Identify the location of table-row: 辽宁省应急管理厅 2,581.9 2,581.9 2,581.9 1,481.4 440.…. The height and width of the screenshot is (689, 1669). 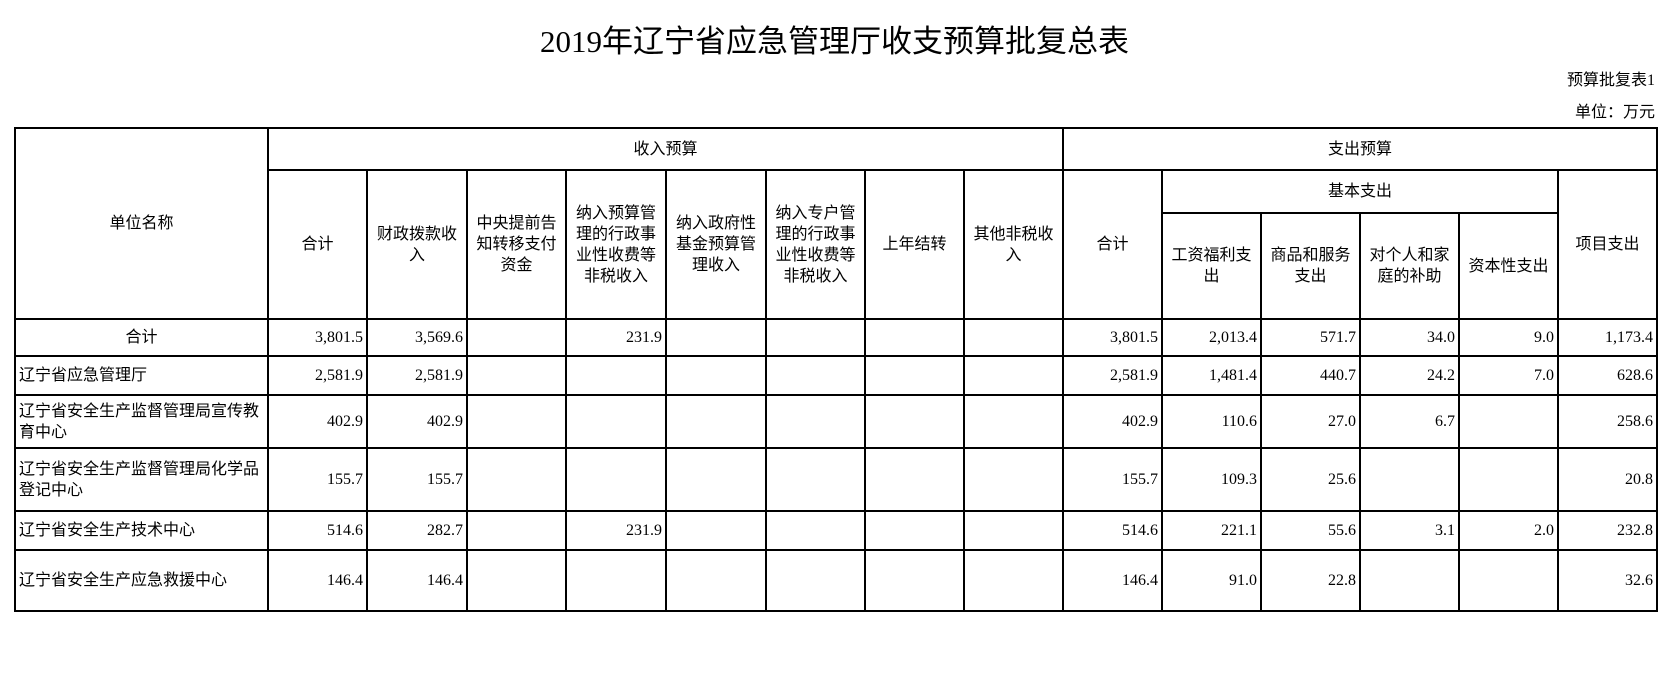
(836, 375).